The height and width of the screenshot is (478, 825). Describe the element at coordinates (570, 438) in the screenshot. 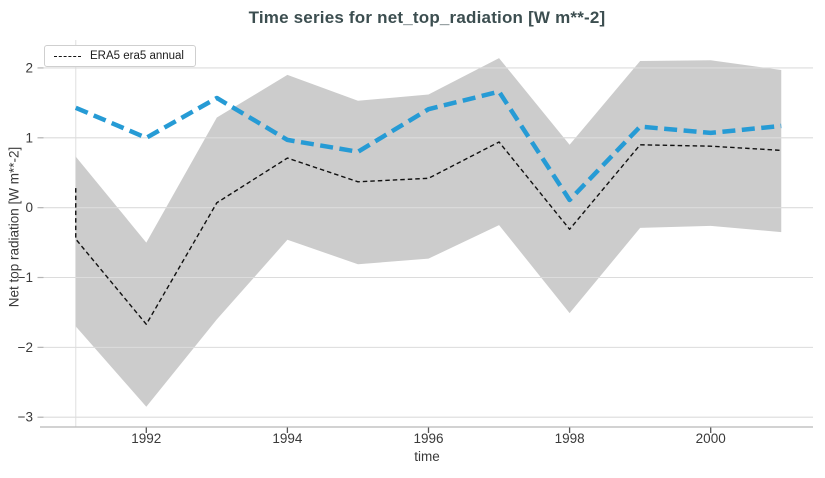

I see `x-tick-label: 1998` at that location.